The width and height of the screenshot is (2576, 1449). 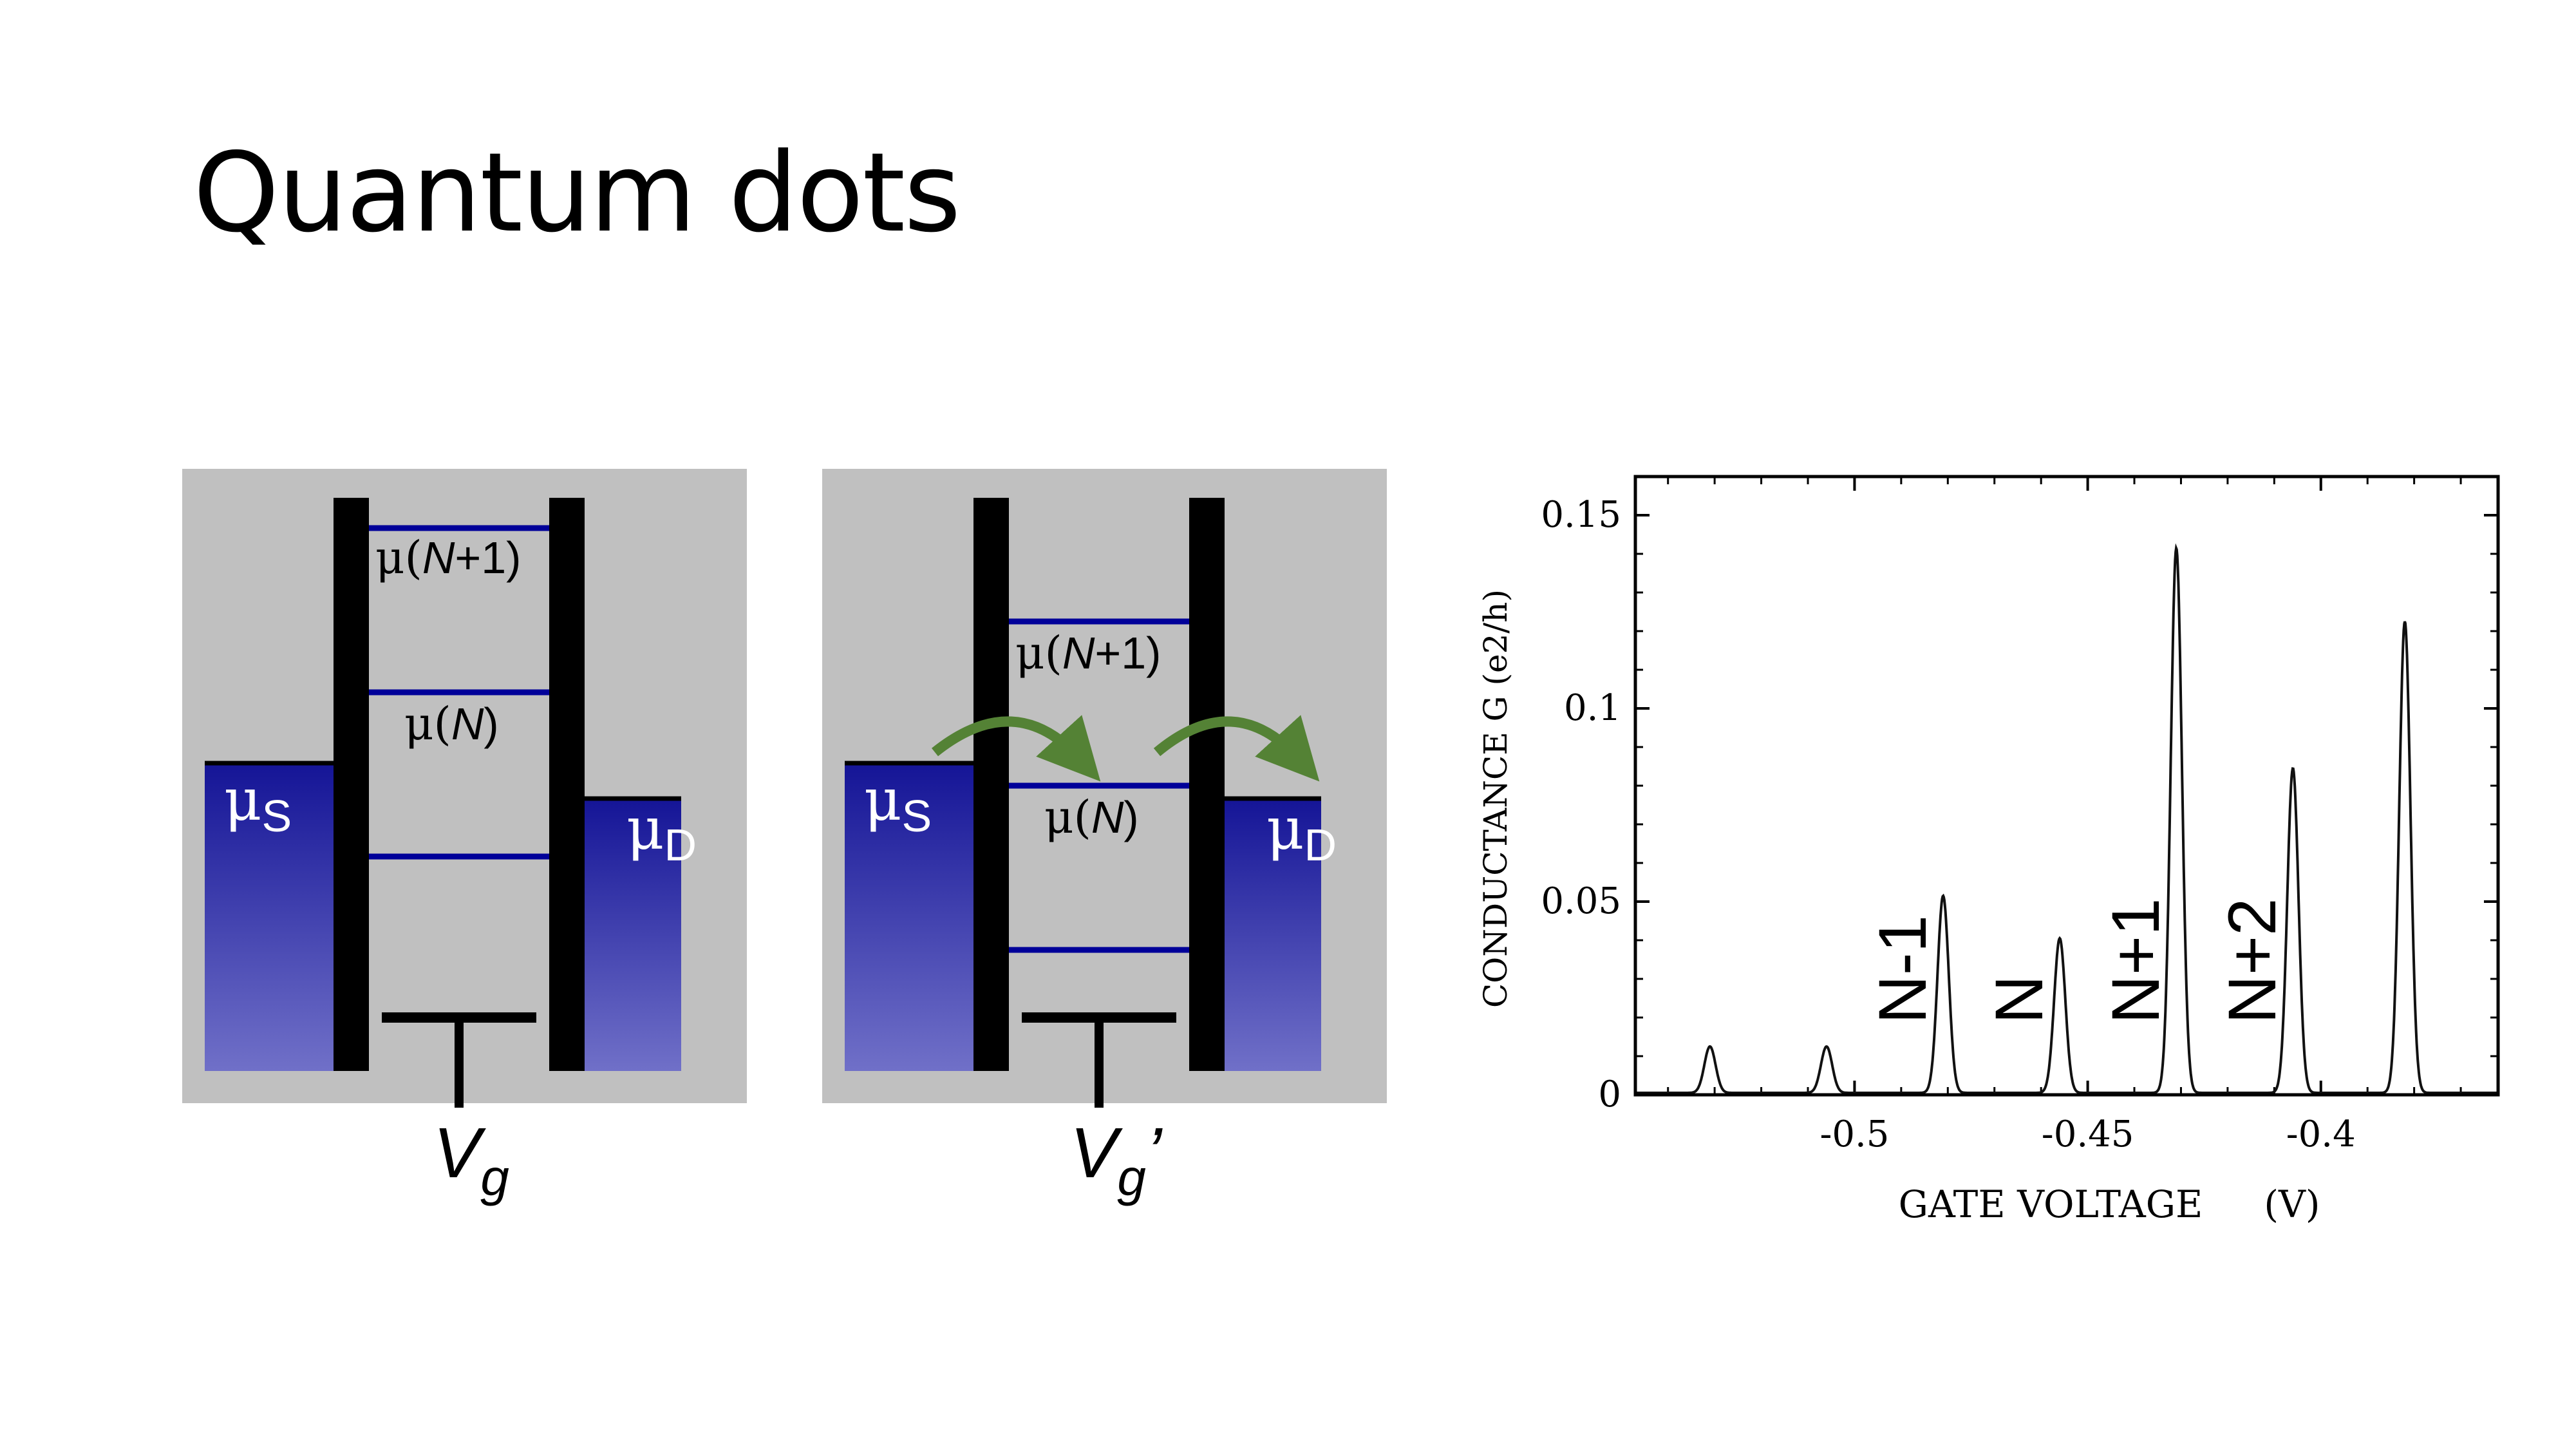 I want to click on x-axis-label: GATE VOLTAGE, so click(x=2051, y=1204).